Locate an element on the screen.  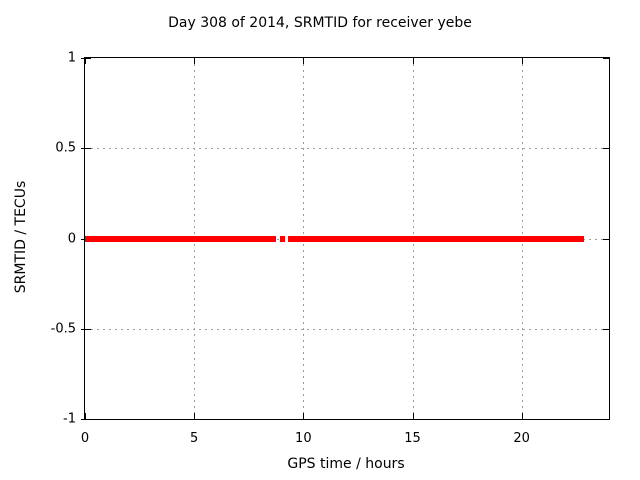
x-tick-label: 20 is located at coordinates (521, 438).